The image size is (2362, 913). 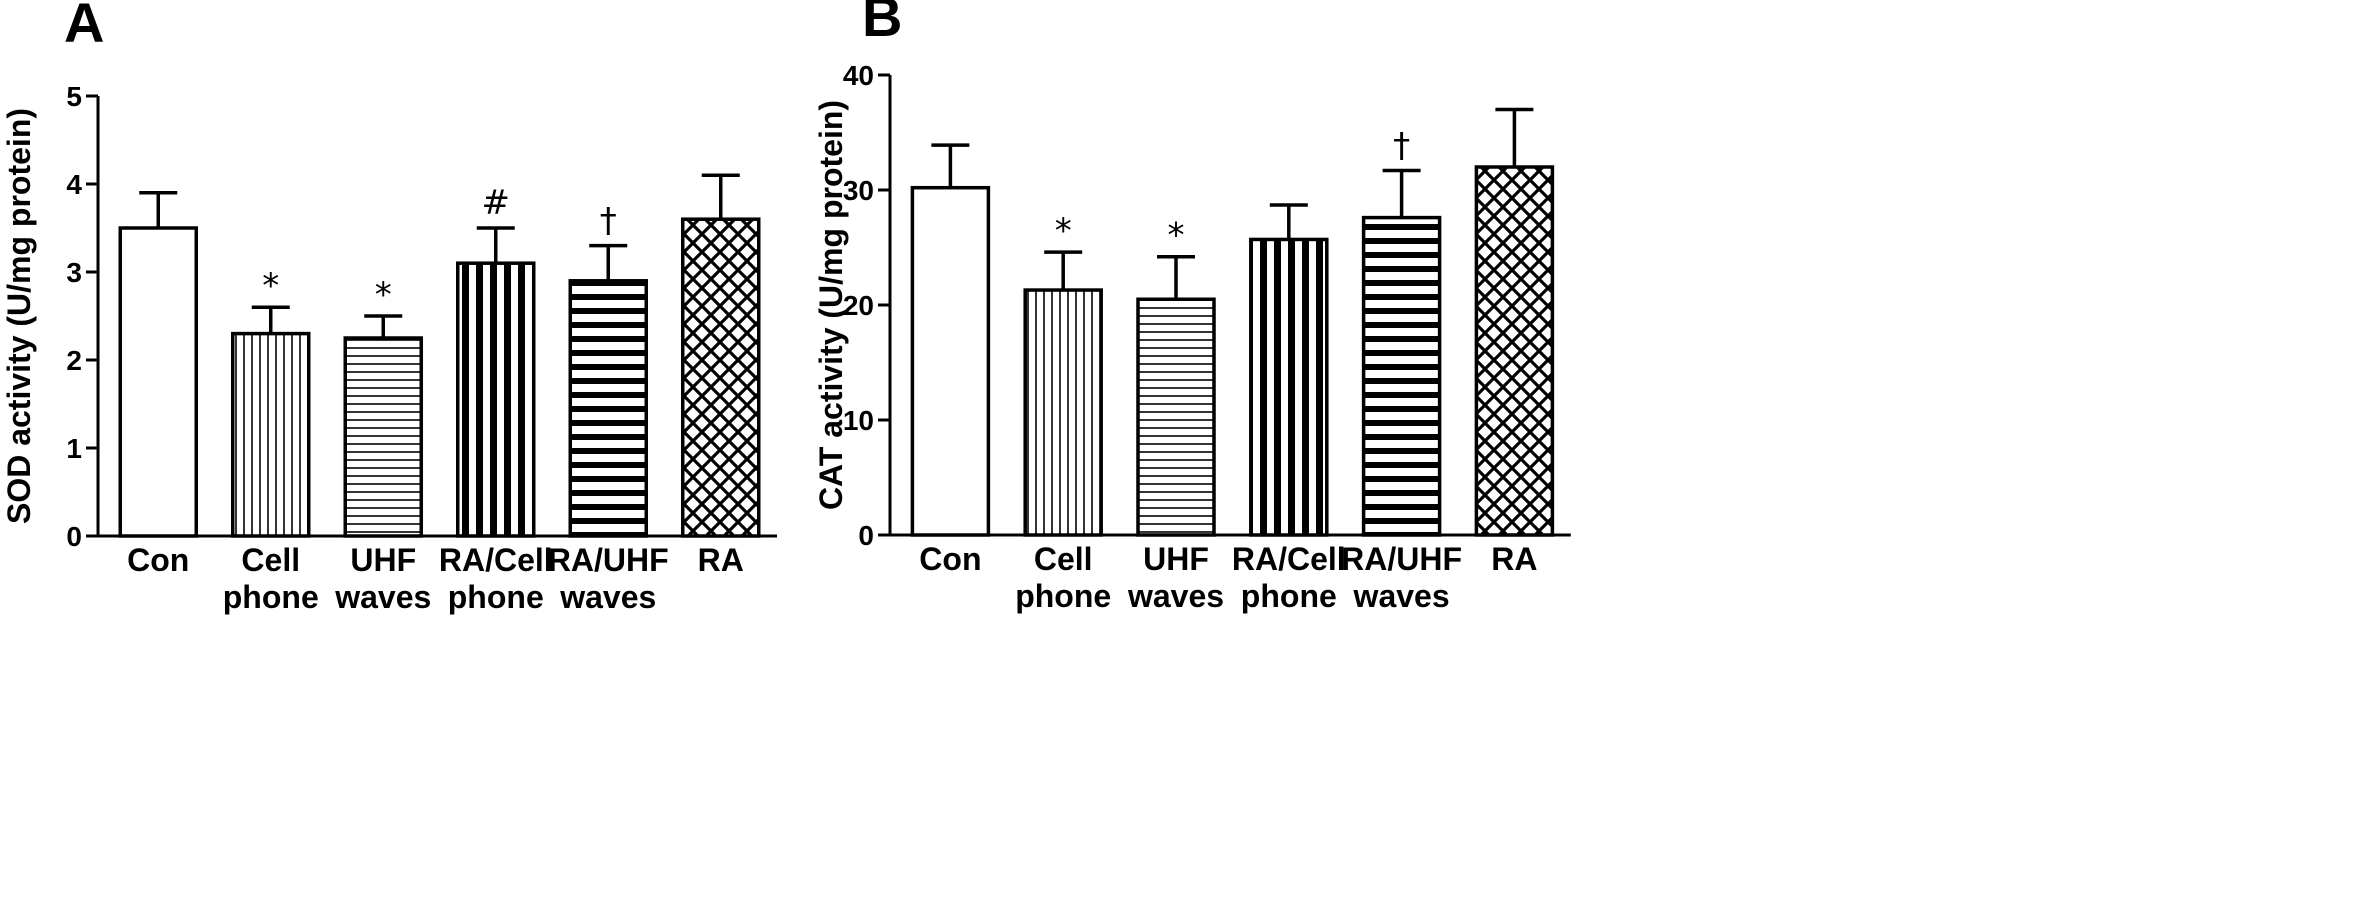 I want to click on y-tick-label: 4, so click(x=74, y=184).